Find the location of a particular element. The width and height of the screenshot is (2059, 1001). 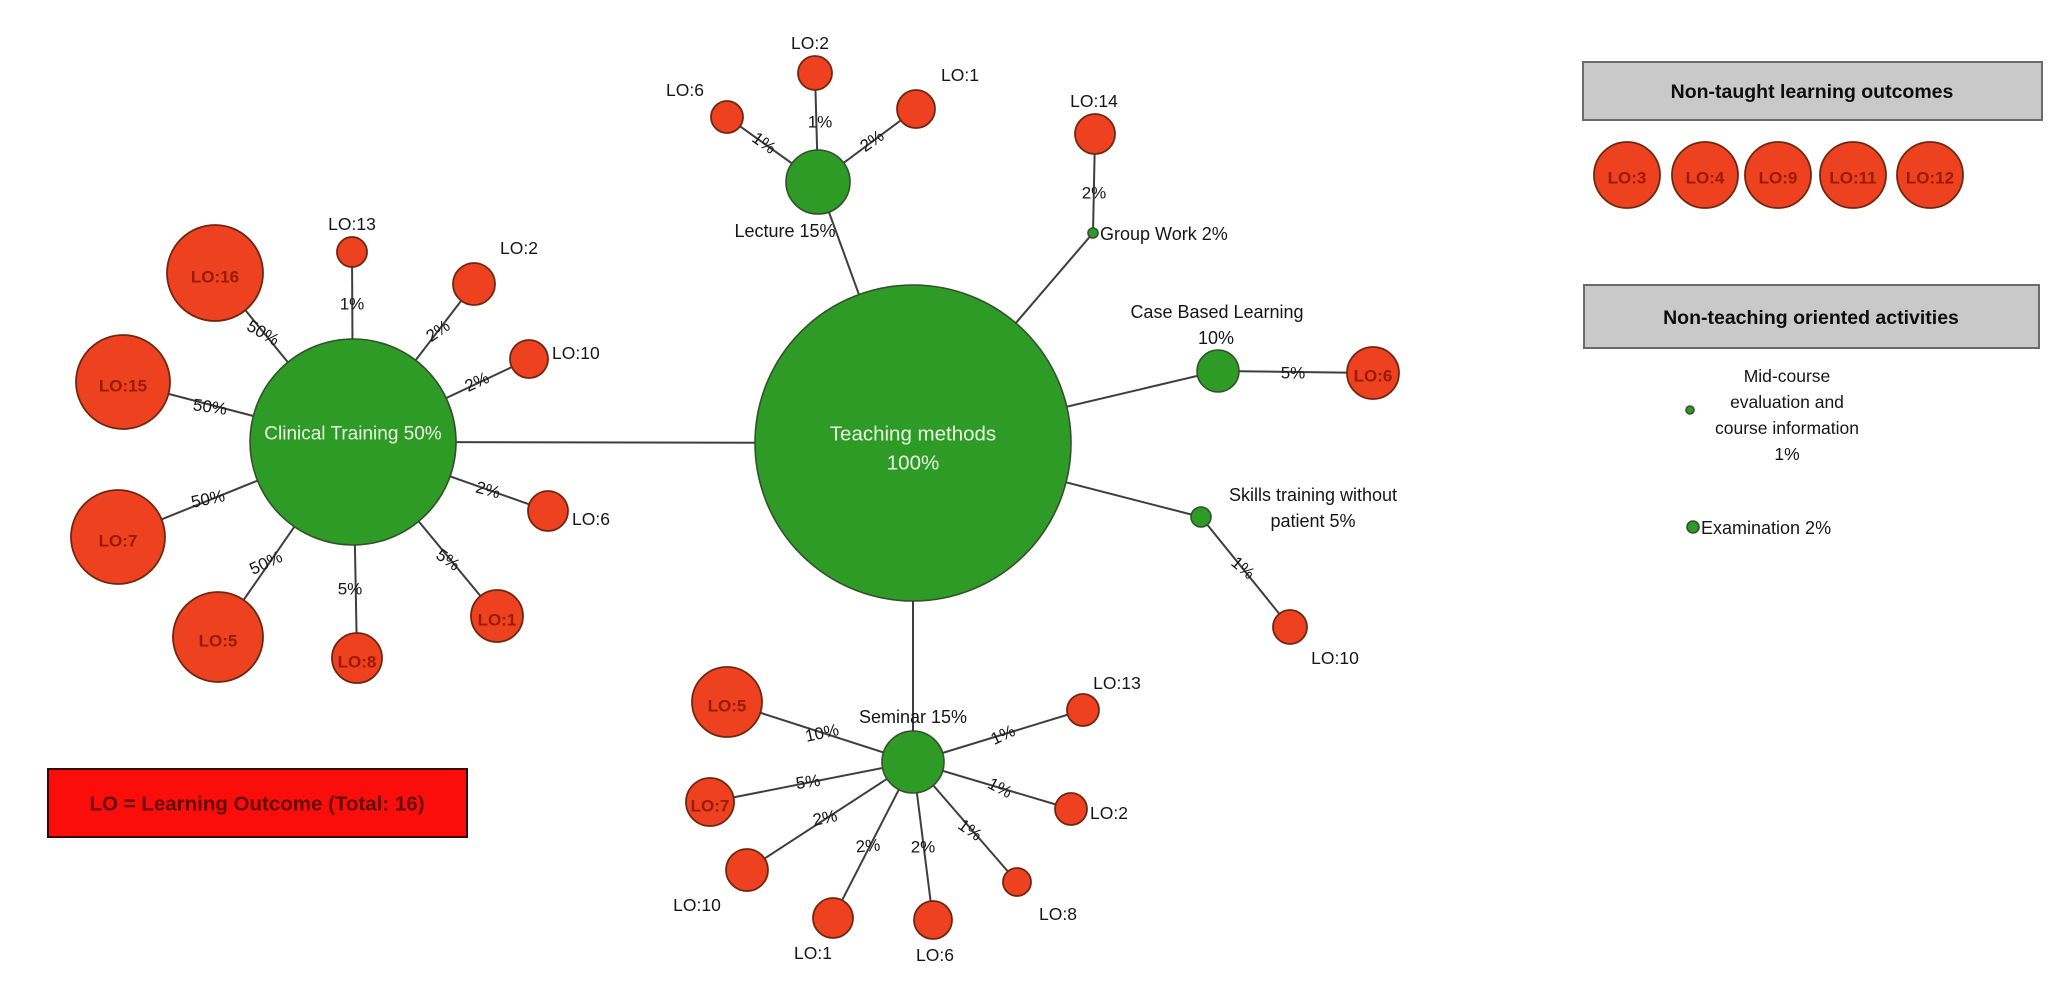

node-casebased-lo6 is located at coordinates (1373, 373).